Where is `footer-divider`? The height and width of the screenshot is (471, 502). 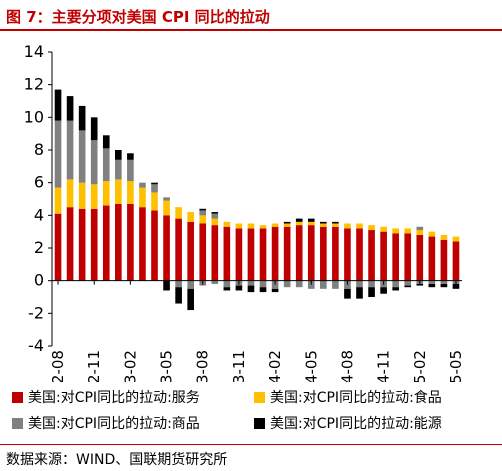
footer-divider is located at coordinates (251, 444).